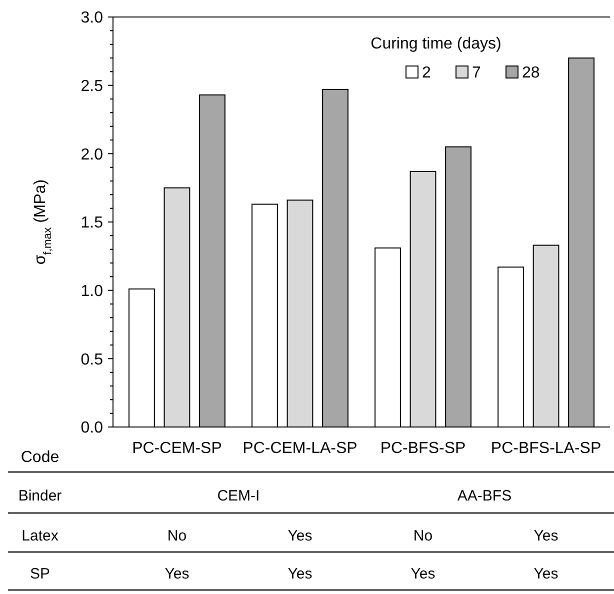 The width and height of the screenshot is (614, 594). I want to click on text: Latex, so click(40, 535).